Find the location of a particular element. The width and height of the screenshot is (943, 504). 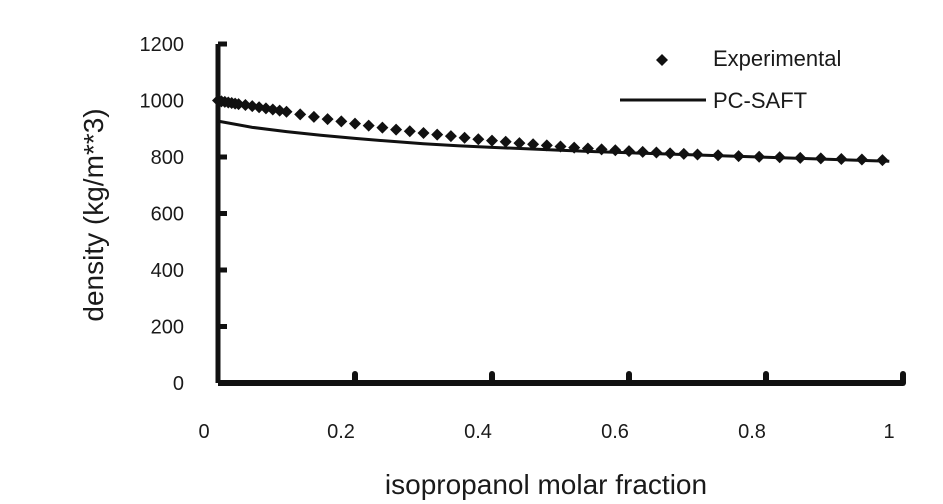

y-tick-label: 200 is located at coordinates (167, 328).